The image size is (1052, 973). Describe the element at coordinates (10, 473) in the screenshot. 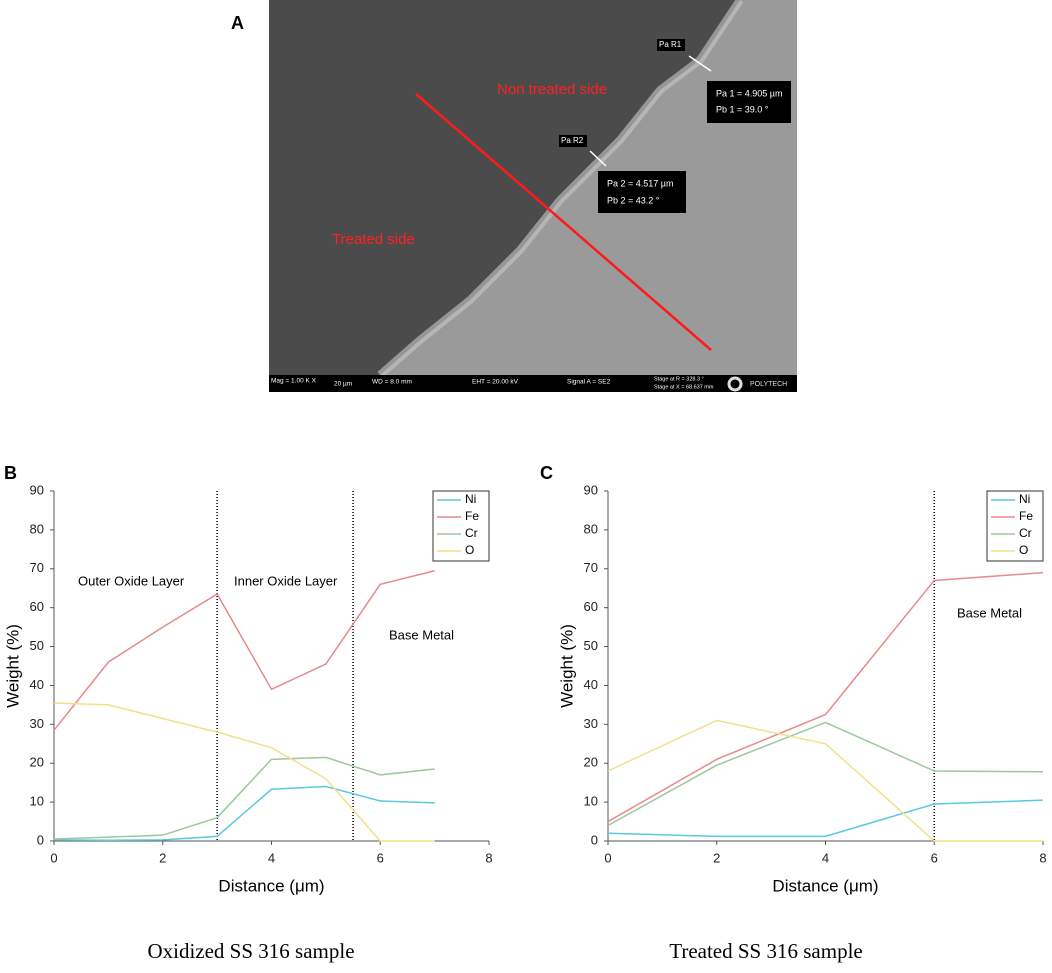

I see `panel-label: B` at that location.